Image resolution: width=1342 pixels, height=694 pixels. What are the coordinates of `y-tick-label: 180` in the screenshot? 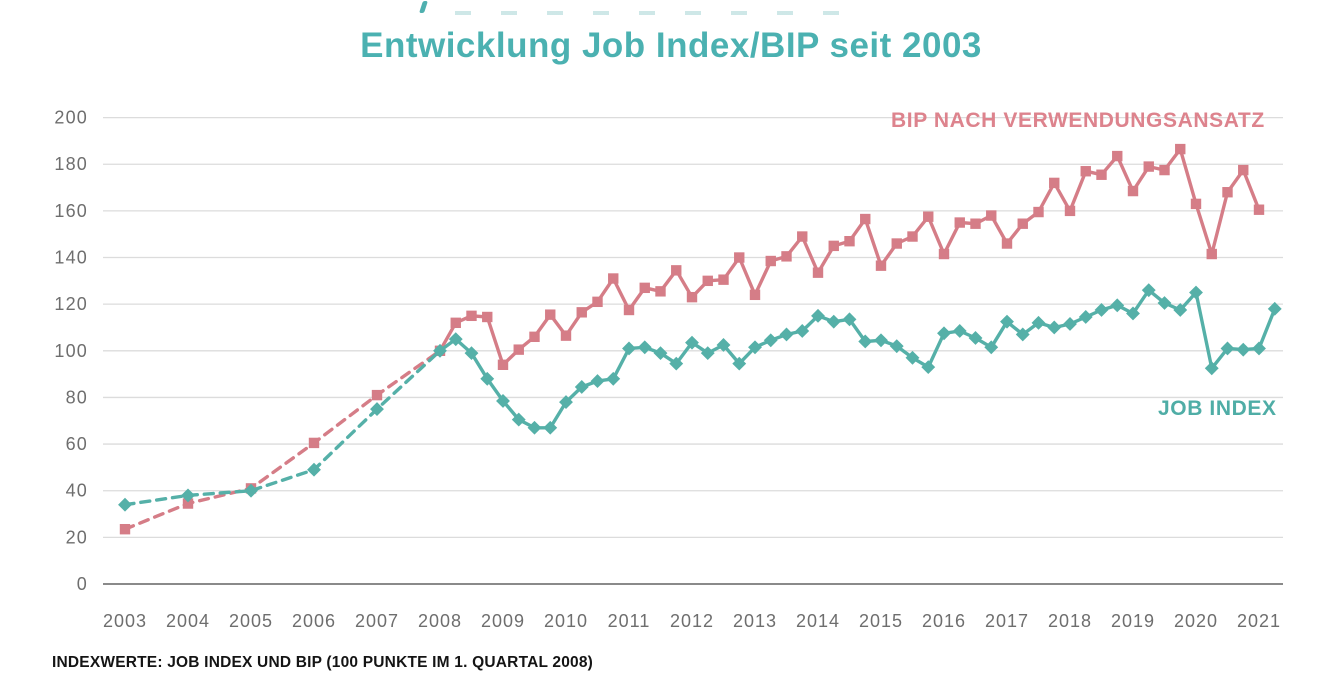 It's located at (71, 164).